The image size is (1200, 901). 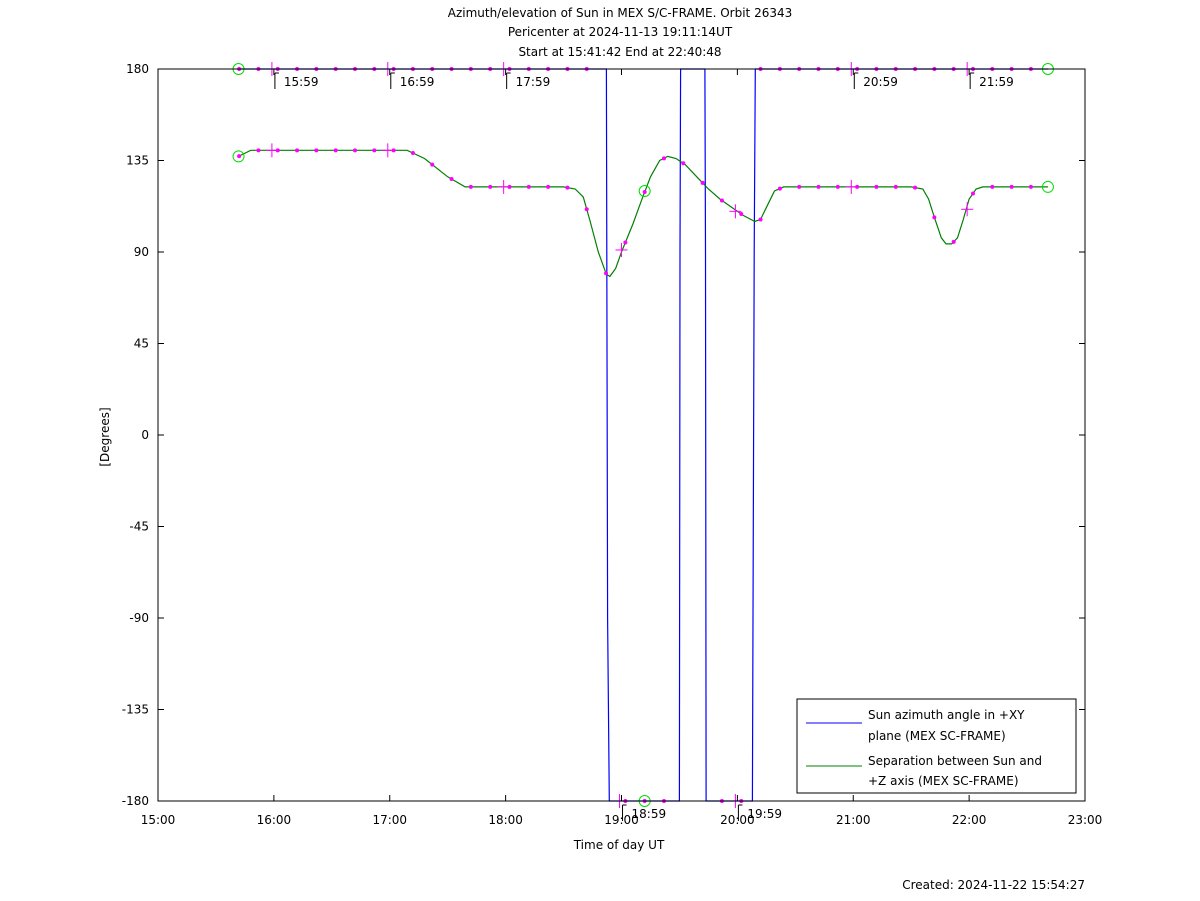 I want to click on legend-box, so click(x=936, y=746).